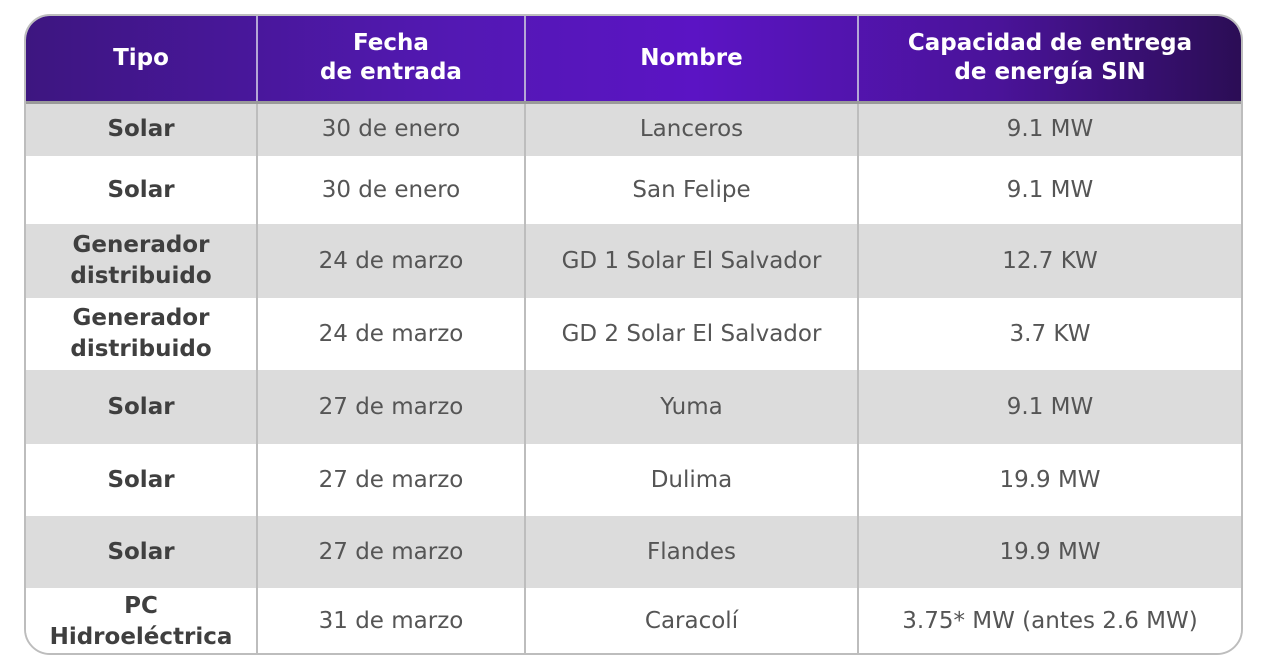 This screenshot has height=665, width=1267. I want to click on table-row: Solar 30 de enero San Felipe 9.1 MW, so click(633, 190).